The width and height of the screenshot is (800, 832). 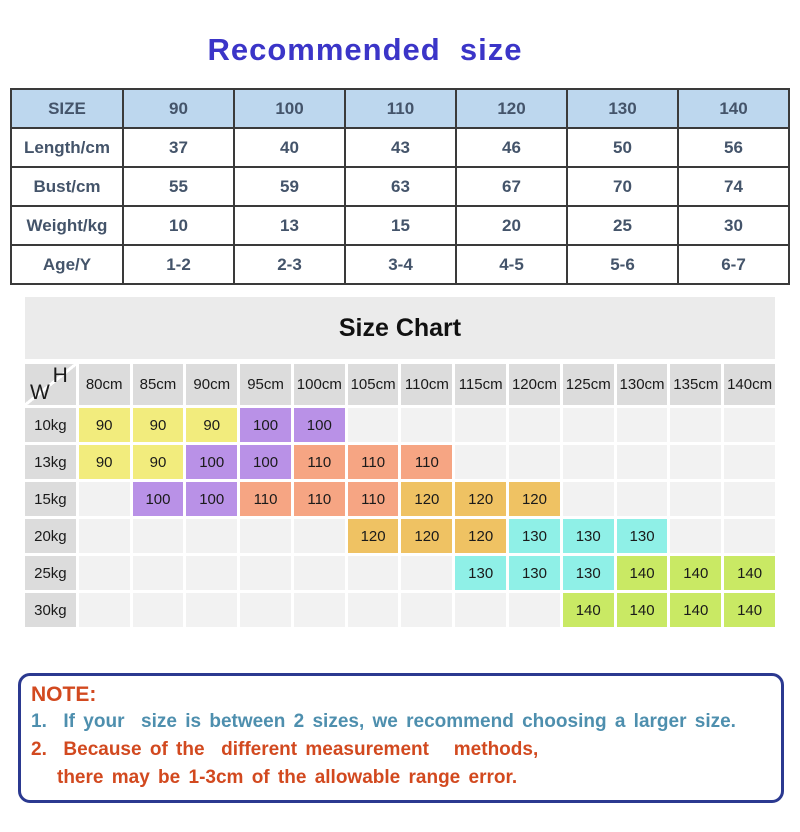 I want to click on size-table-header-row: SIZE 90 100 110 120 130 140, so click(x=400, y=108).